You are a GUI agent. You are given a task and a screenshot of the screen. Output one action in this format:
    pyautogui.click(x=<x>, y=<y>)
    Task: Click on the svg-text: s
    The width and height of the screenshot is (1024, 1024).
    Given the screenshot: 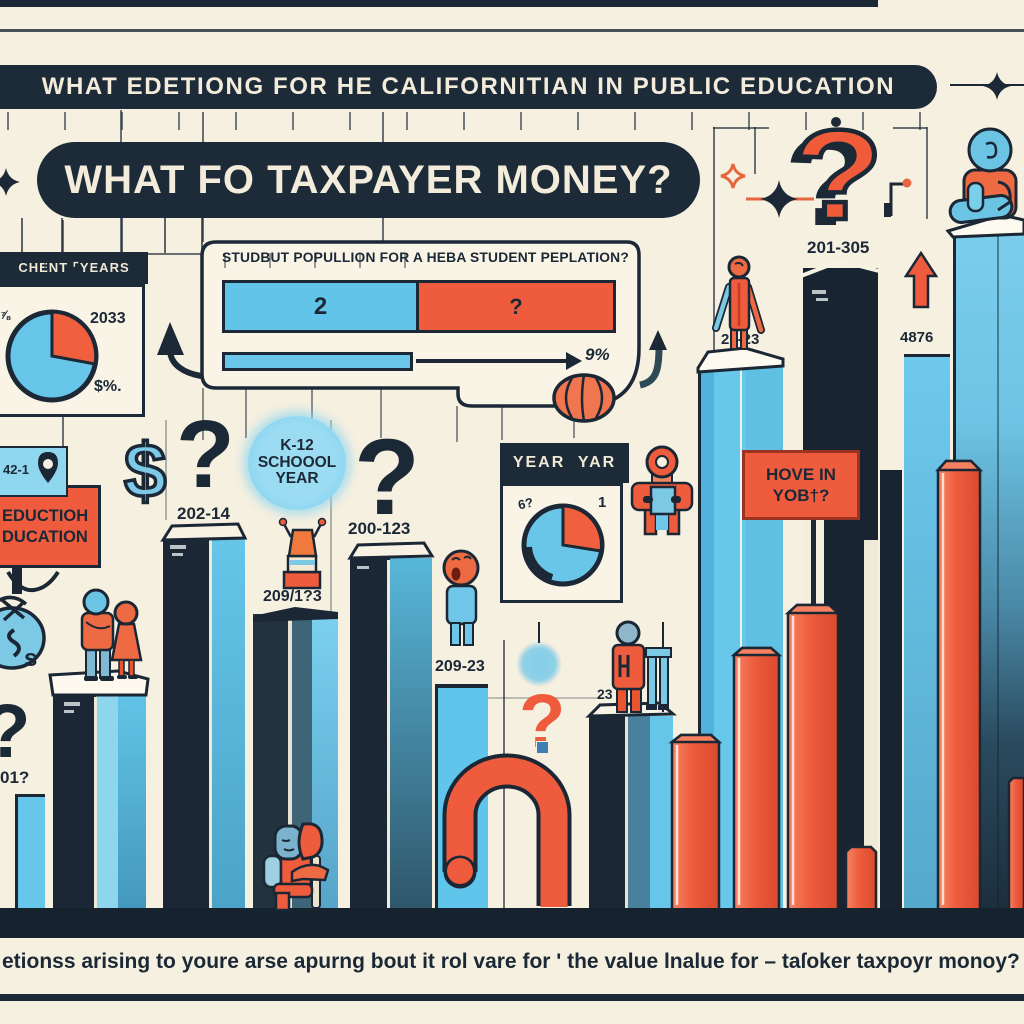 What is the action you would take?
    pyautogui.click(x=30, y=658)
    